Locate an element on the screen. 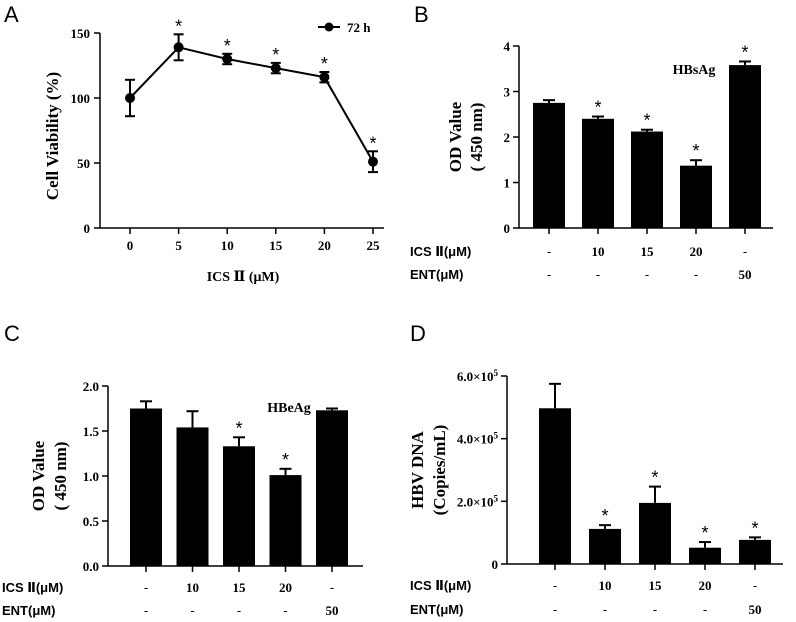  panel-c-y-tick-label: 1.0 is located at coordinates (91, 476).